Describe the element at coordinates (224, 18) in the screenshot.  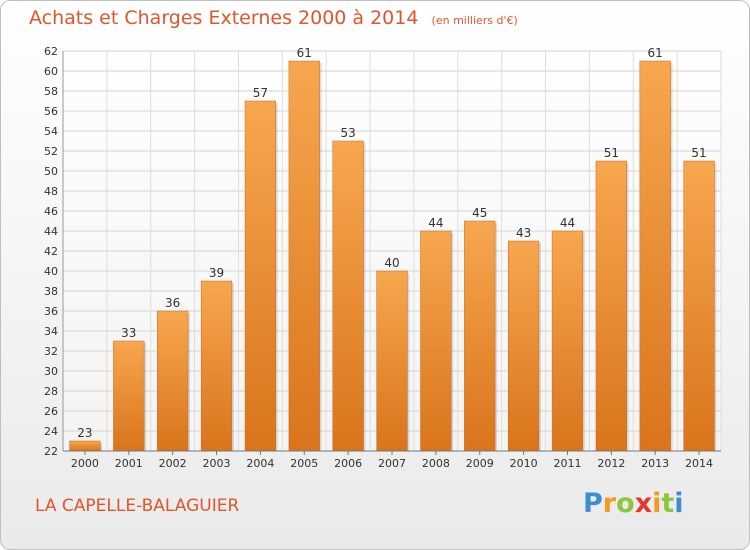
I see `chart-title: Achats et Charges Externes 2000 à 2014` at that location.